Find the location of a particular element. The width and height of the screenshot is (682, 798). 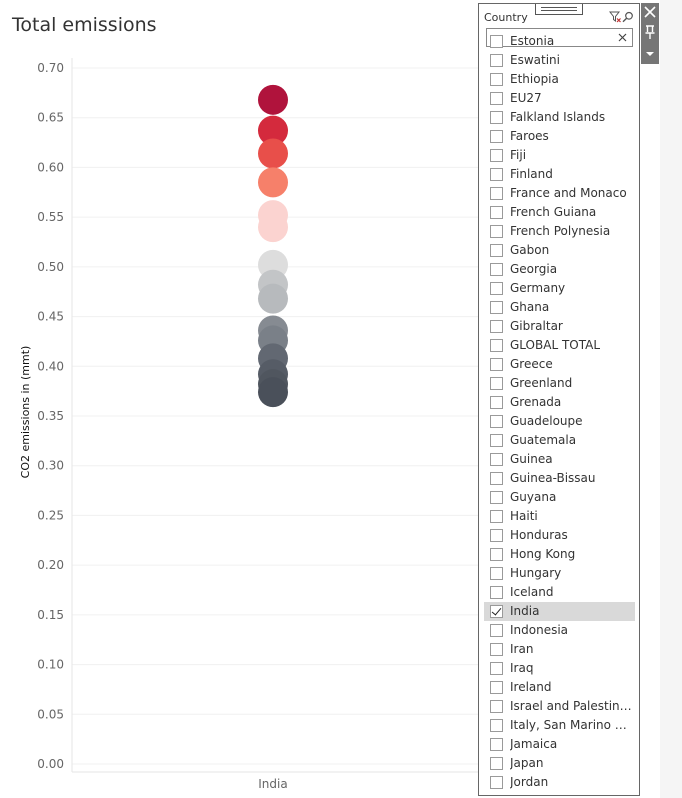

filter-item: Greece is located at coordinates (559, 364).